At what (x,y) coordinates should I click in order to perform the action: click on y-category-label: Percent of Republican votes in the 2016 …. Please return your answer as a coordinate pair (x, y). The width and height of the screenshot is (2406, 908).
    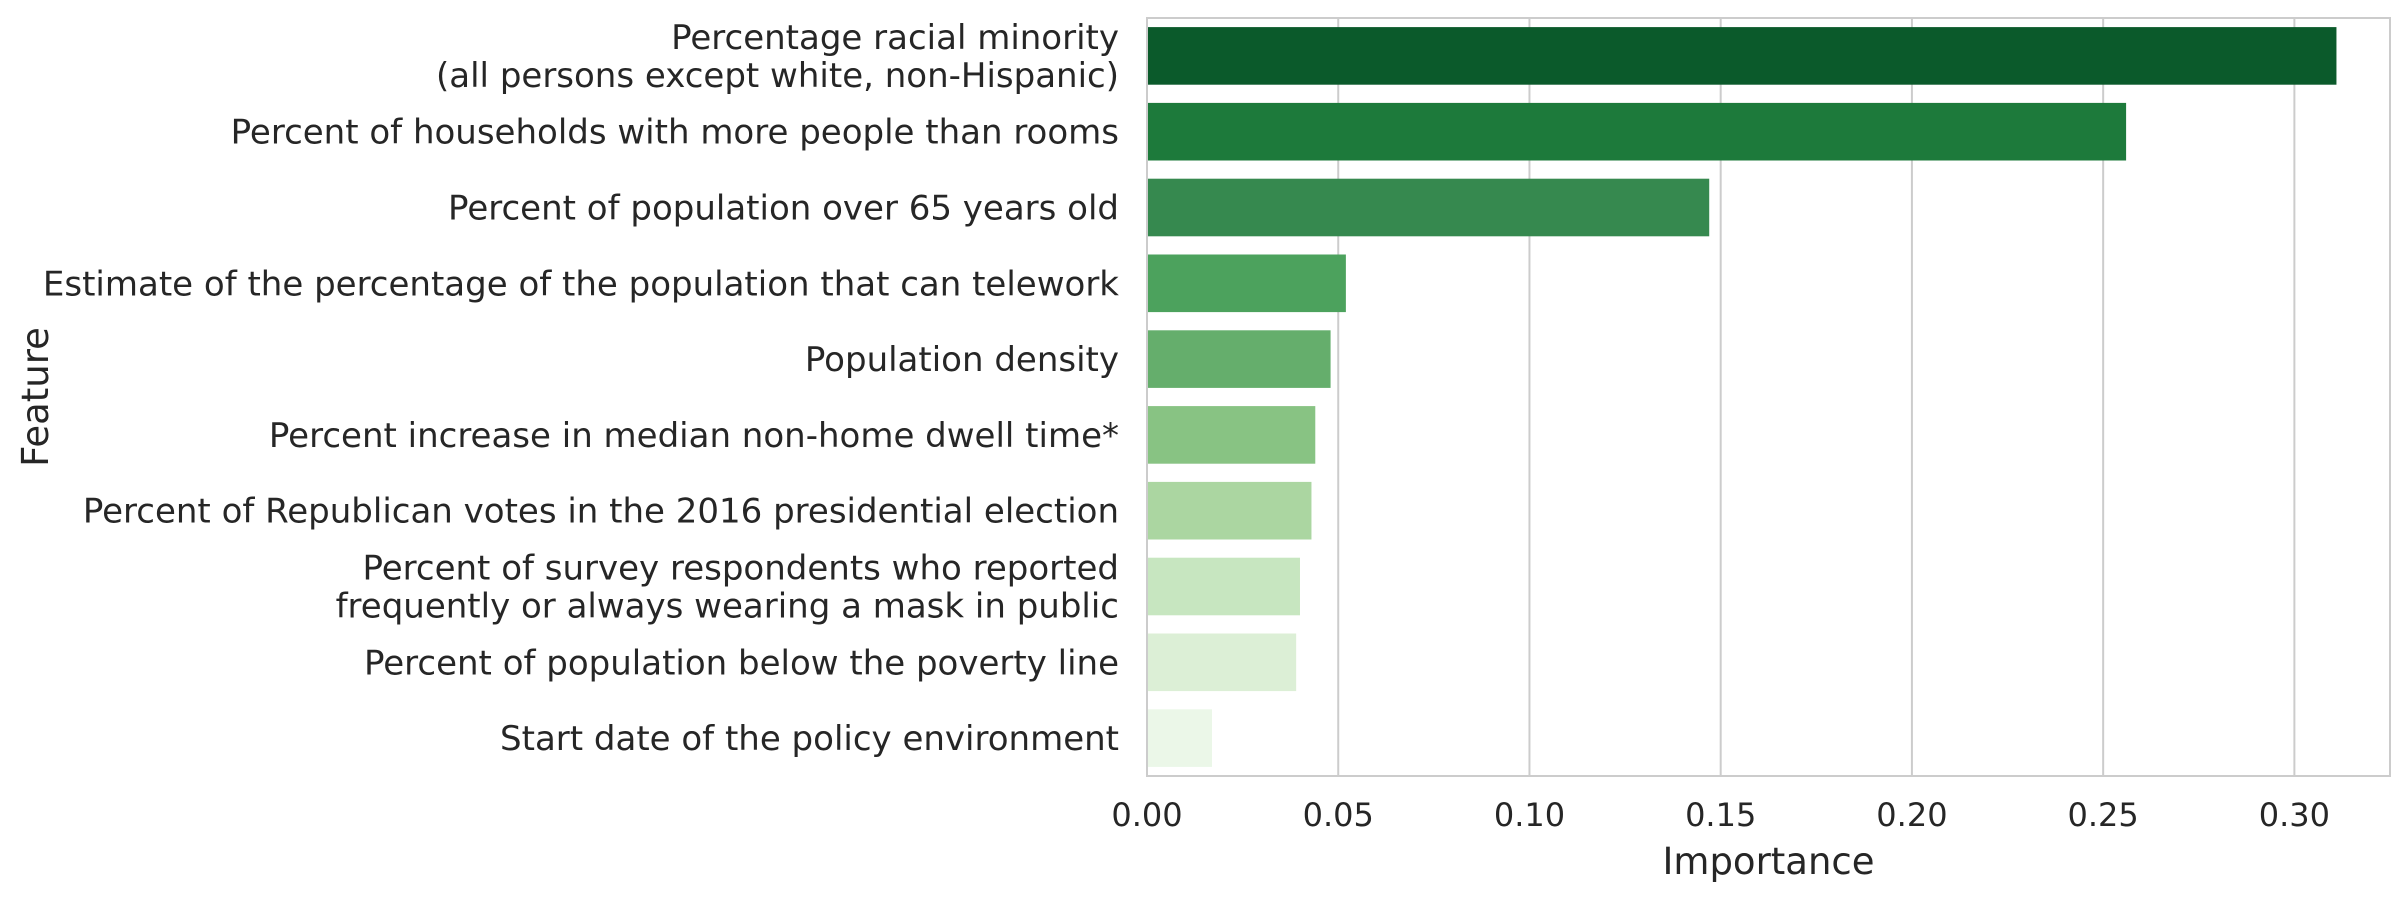
    Looking at the image, I should click on (601, 512).